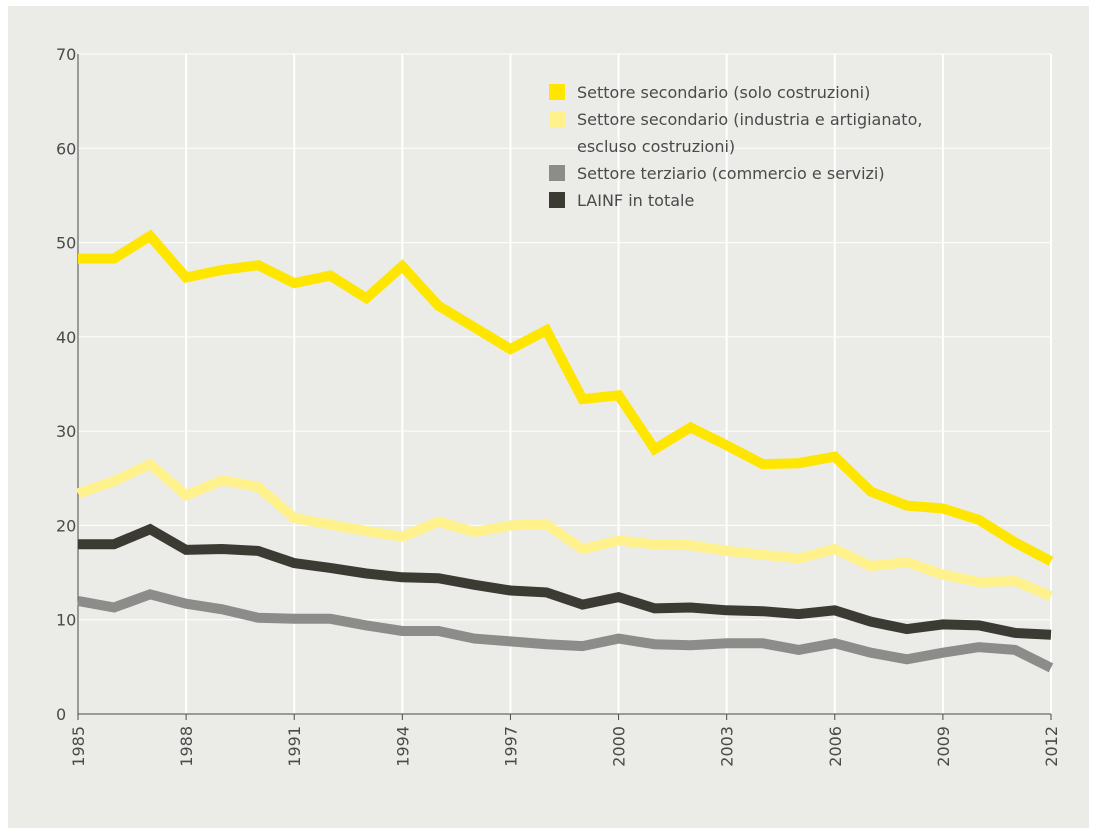  I want to click on y-tick-label: 40, so click(66, 337).